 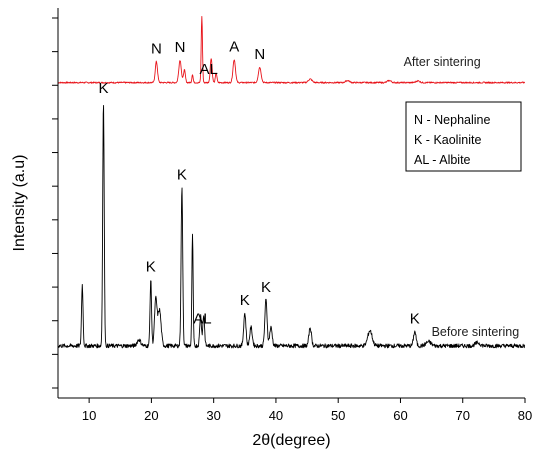 What do you see at coordinates (291, 440) in the screenshot?
I see `x-axis-title: 2θ(degree)` at bounding box center [291, 440].